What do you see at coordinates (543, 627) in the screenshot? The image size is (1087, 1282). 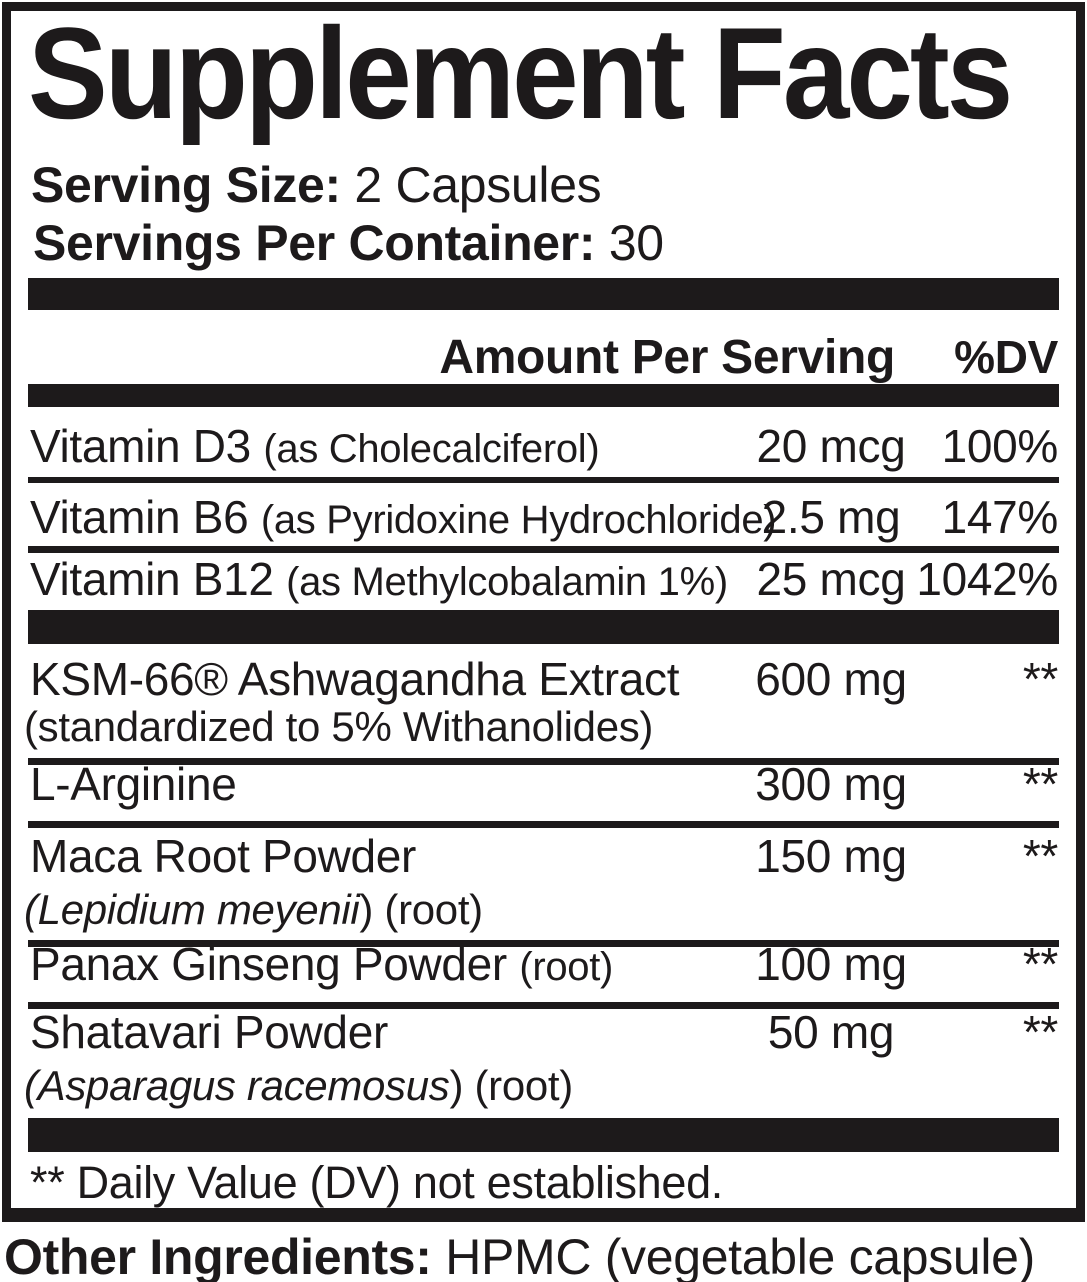 I see `section-bar-herbals` at bounding box center [543, 627].